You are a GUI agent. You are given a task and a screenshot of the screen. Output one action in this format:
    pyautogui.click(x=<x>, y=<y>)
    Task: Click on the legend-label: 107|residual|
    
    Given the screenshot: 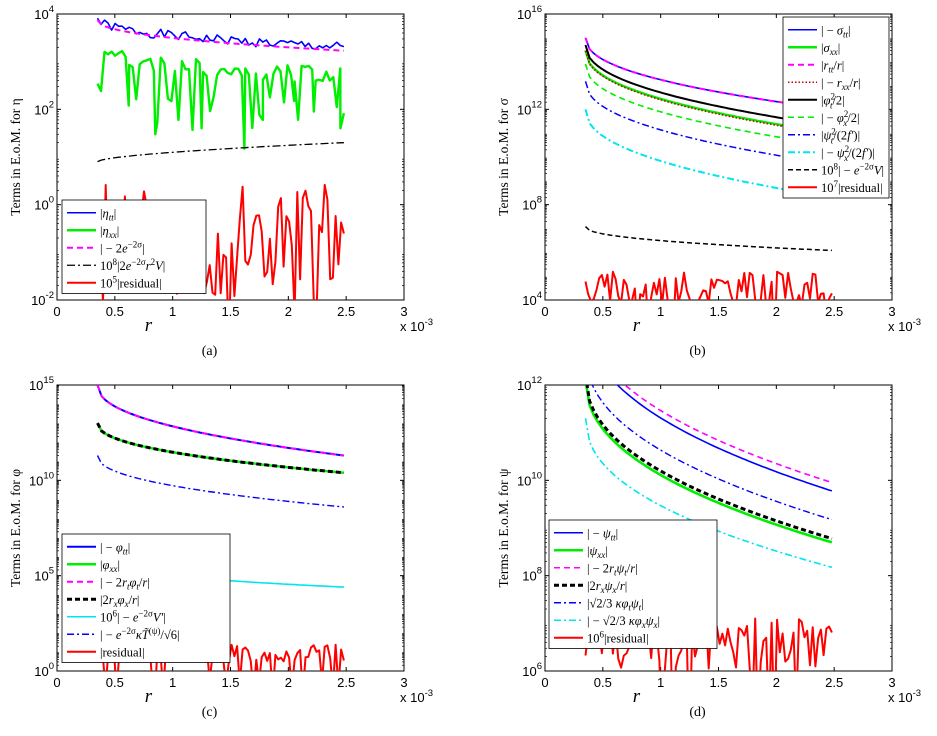 What is the action you would take?
    pyautogui.click(x=852, y=187)
    